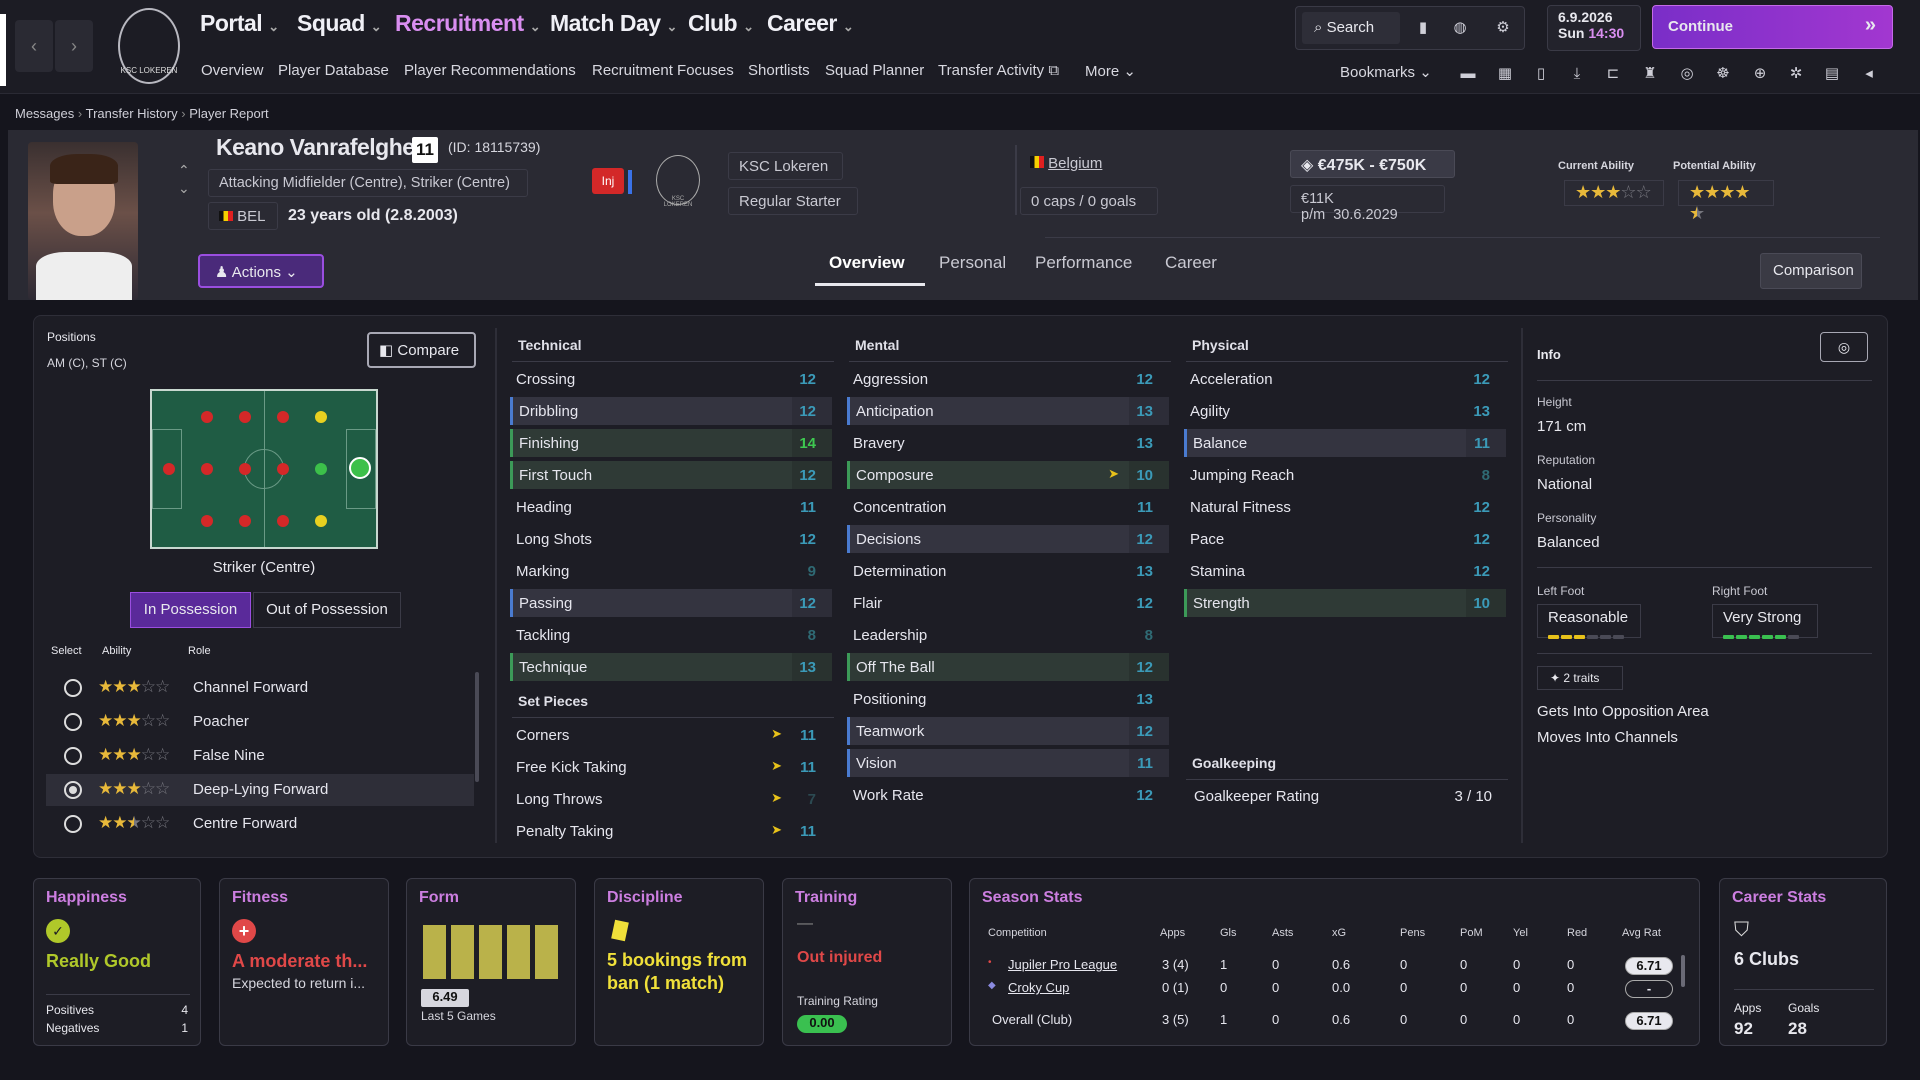  Describe the element at coordinates (260, 688) in the screenshot. I see `role-row: ★★★☆☆ Channel Forward` at that location.